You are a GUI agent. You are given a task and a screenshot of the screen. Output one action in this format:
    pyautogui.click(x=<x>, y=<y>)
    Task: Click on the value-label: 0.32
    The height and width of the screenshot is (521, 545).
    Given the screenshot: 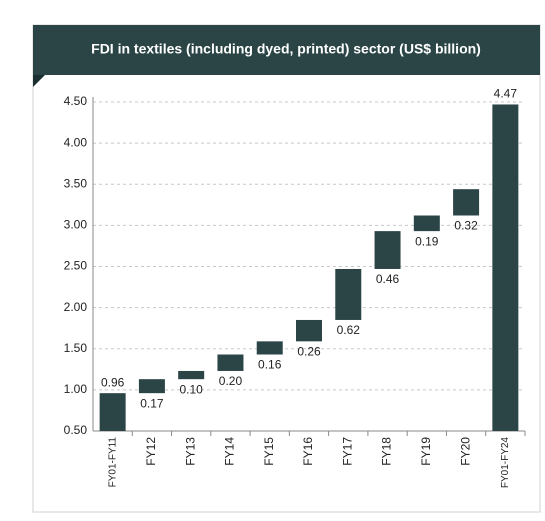 What is the action you would take?
    pyautogui.click(x=466, y=226)
    